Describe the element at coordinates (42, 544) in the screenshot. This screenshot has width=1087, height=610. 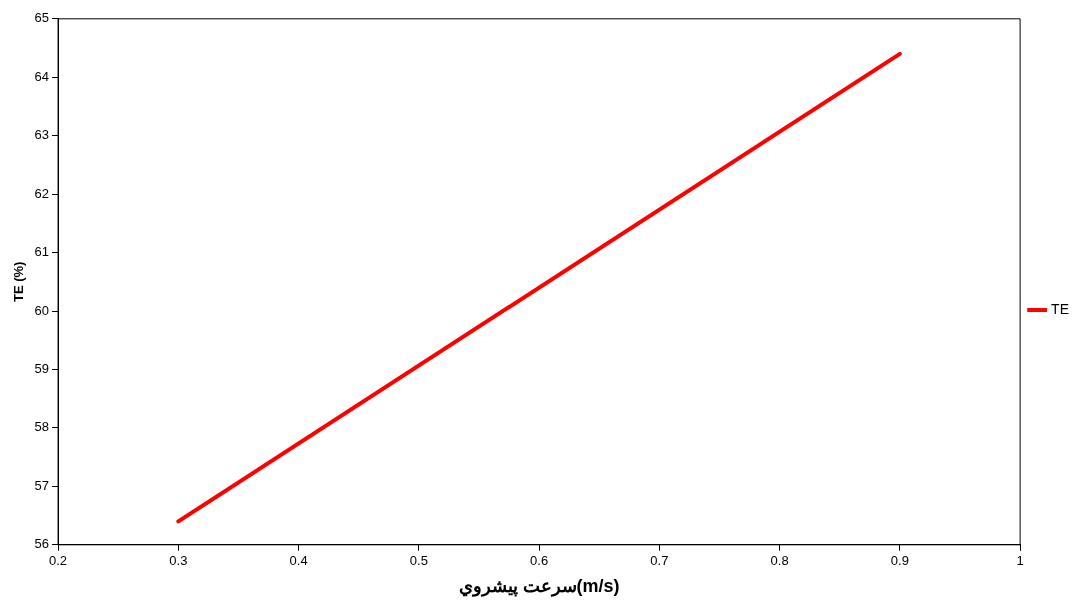
I see `y-tick-label: 56` at that location.